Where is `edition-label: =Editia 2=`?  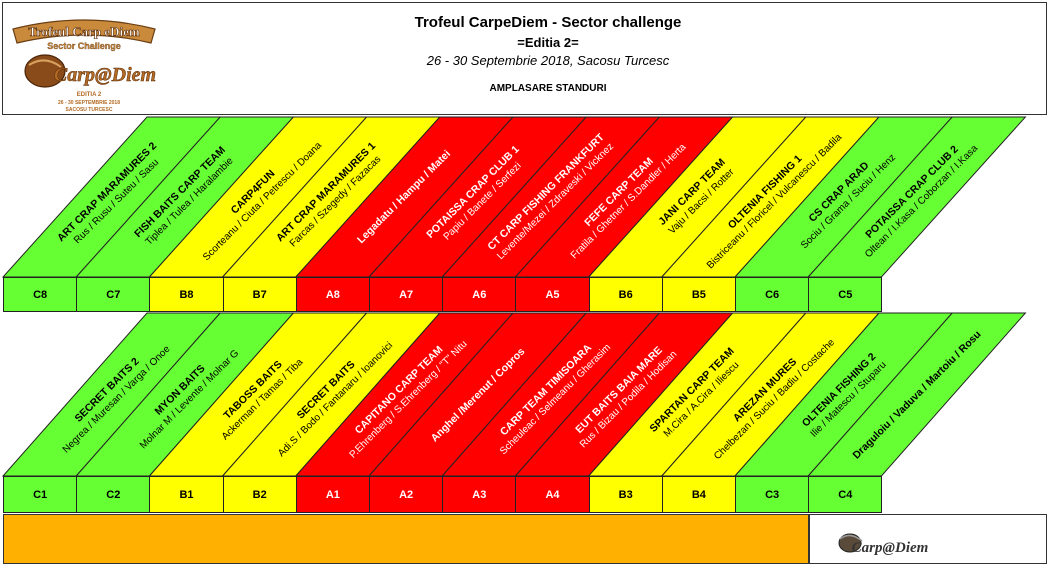 edition-label: =Editia 2= is located at coordinates (548, 42).